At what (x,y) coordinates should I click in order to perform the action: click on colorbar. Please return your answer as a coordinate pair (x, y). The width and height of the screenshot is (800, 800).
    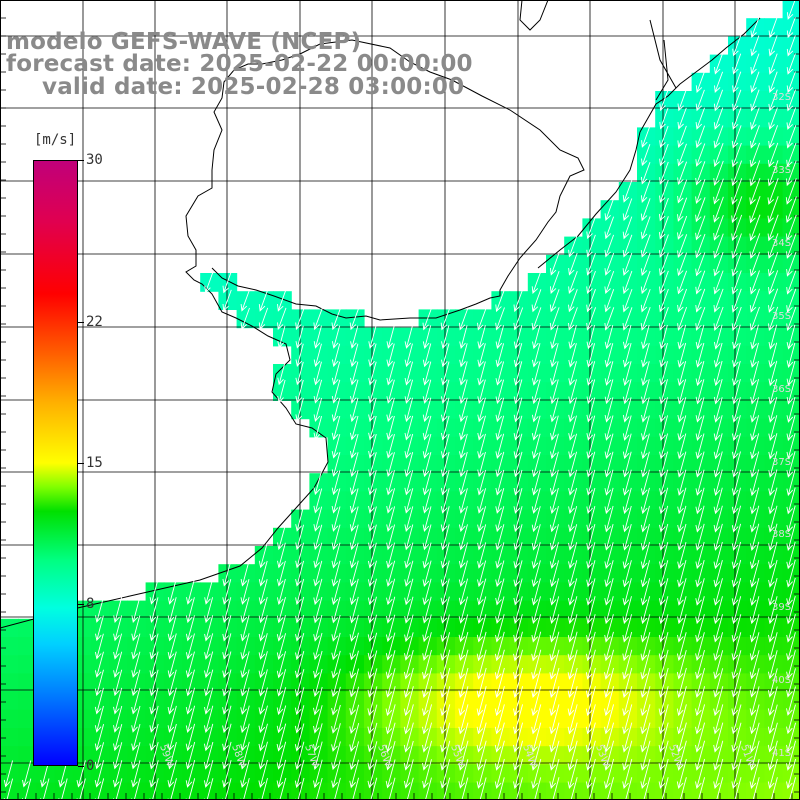
    Looking at the image, I should click on (55, 463).